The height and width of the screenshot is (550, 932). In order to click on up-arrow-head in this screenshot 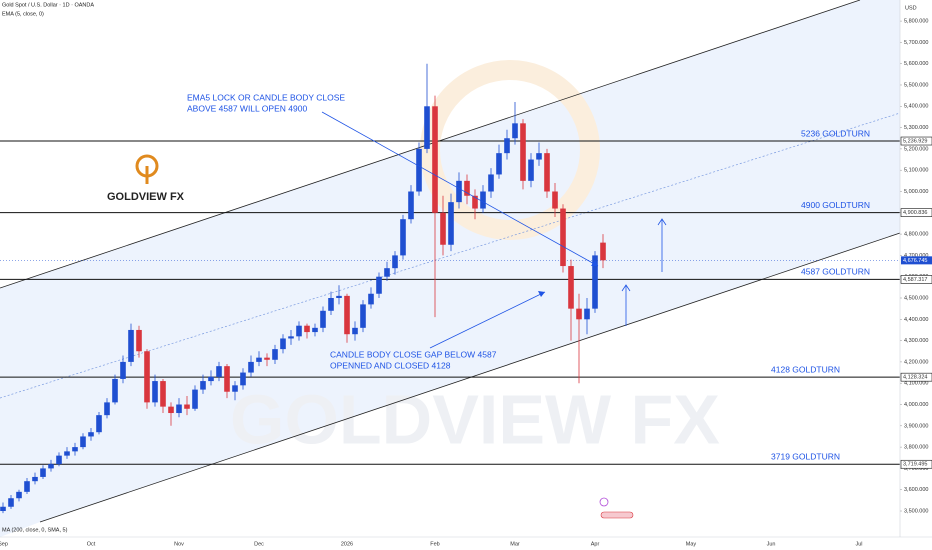, I will do `click(626, 288)`.